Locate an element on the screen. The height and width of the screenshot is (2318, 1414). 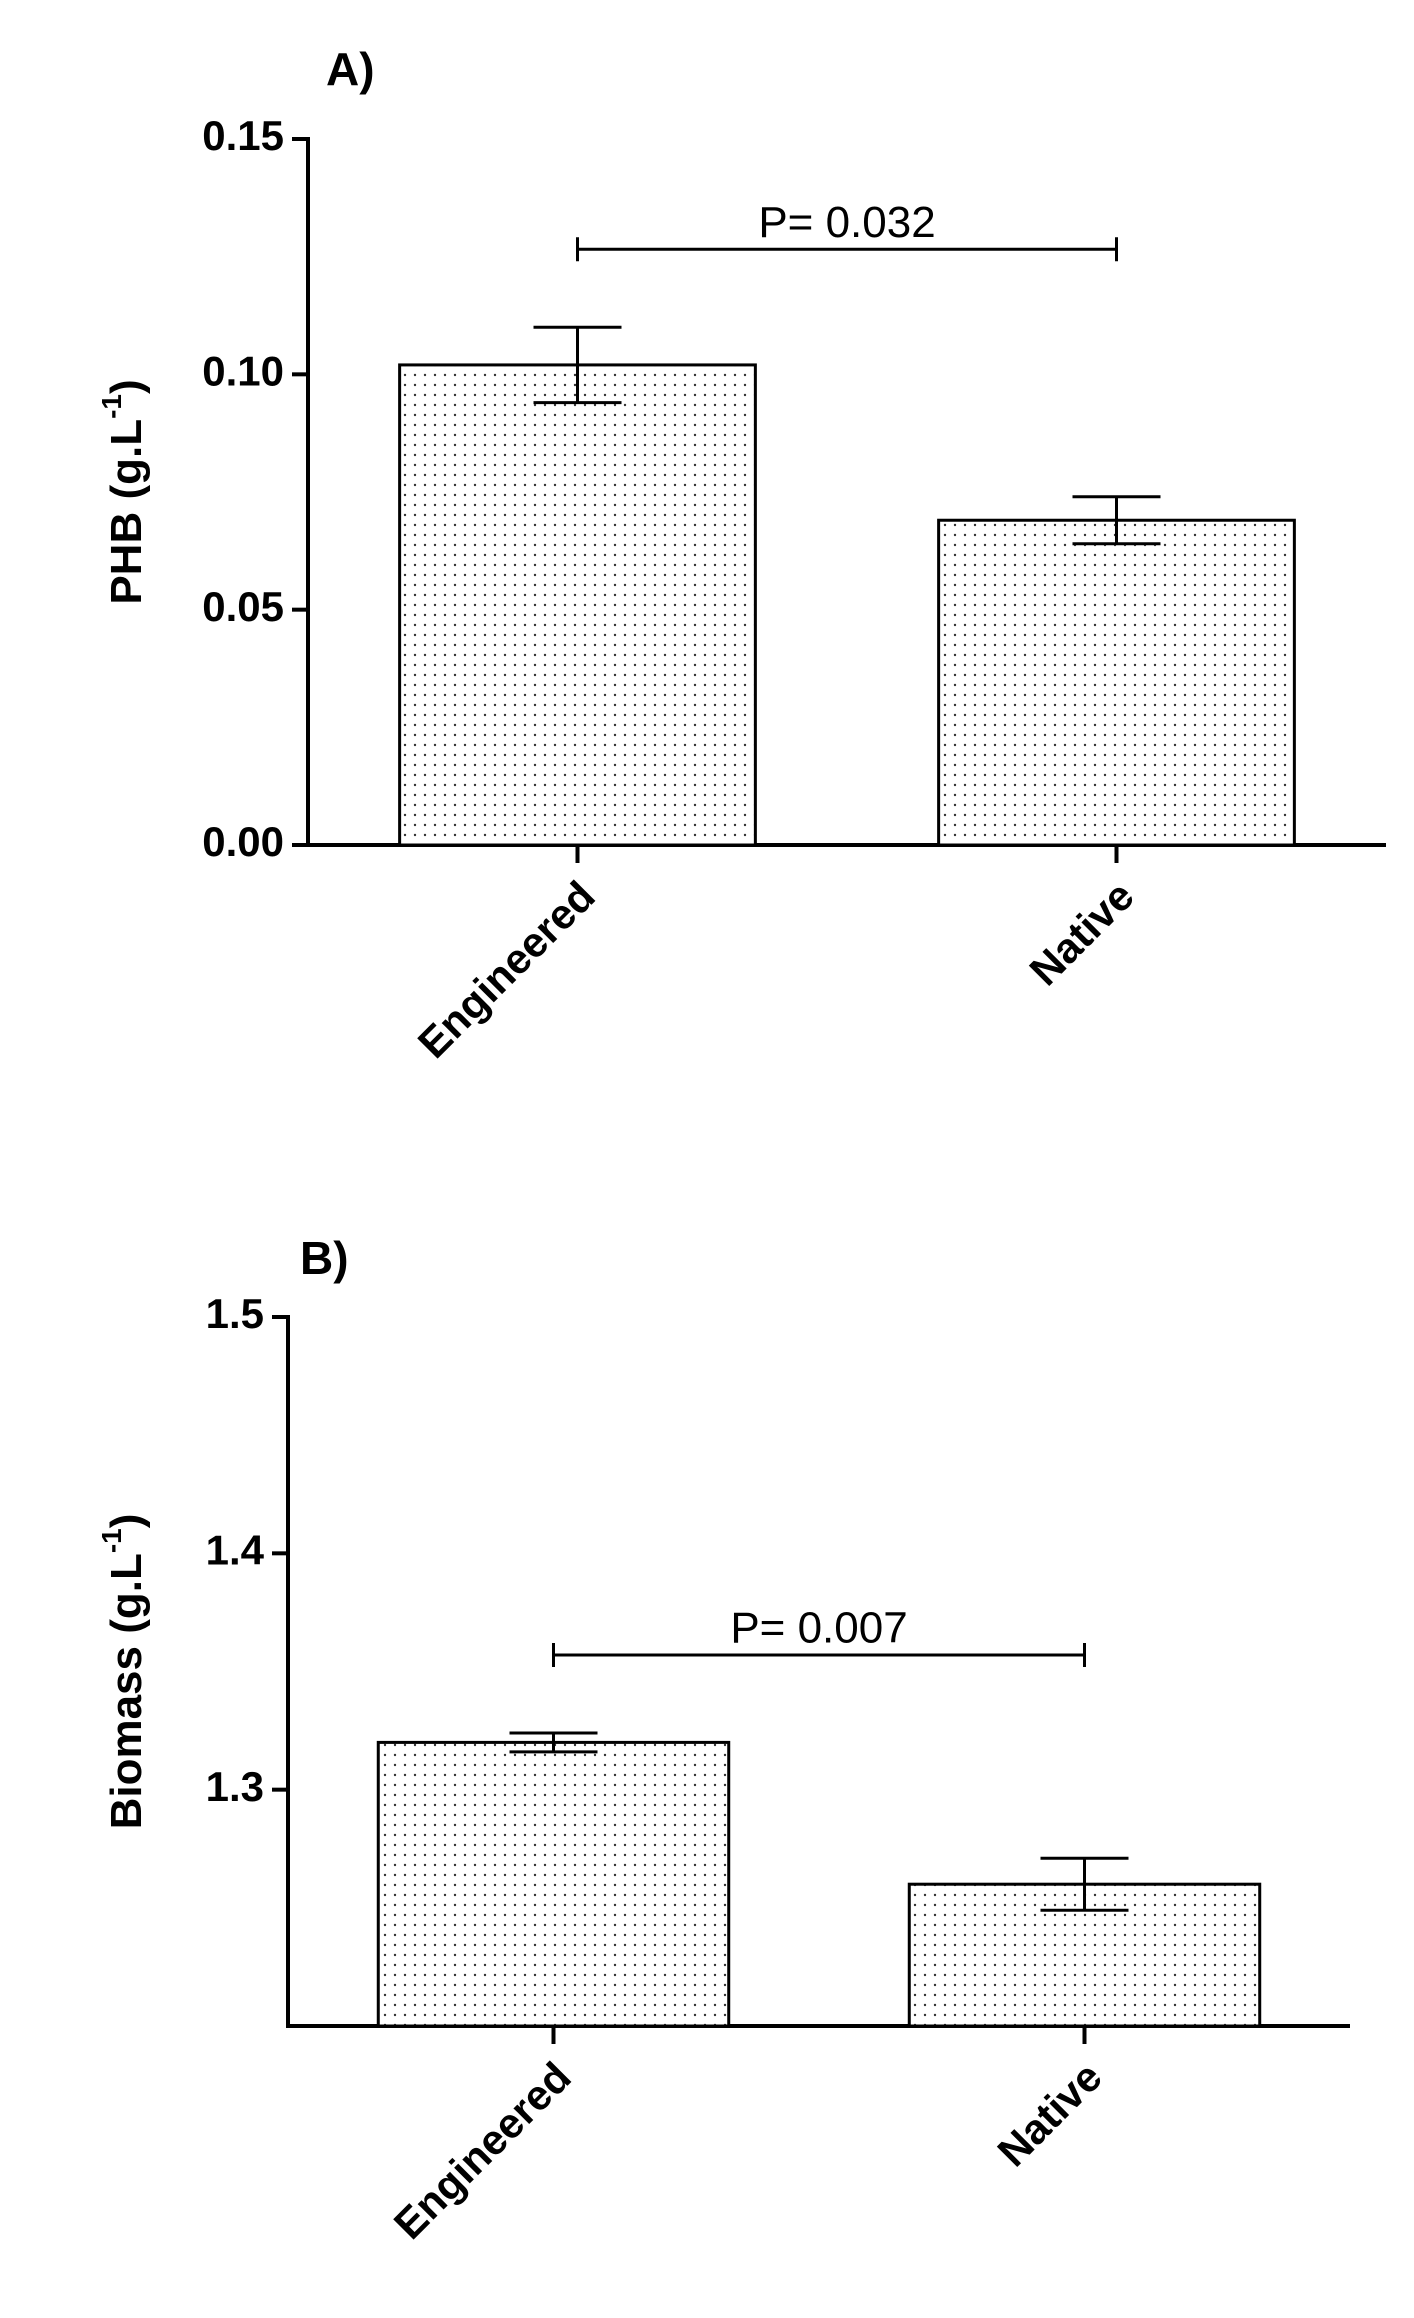
y-axis-label: PHB (g.L-1) is located at coordinates (123, 491).